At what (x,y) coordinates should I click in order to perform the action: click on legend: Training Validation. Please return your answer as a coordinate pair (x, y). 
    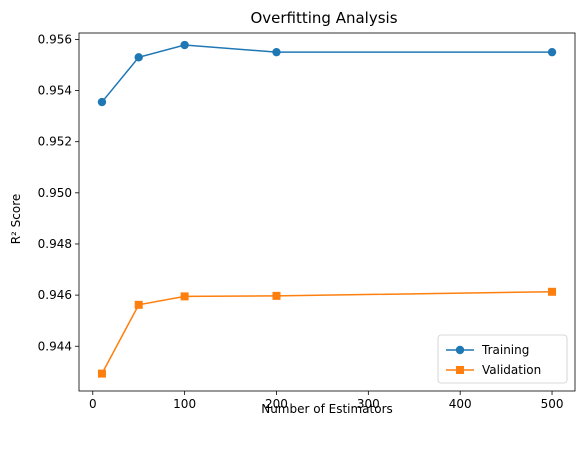
    Looking at the image, I should click on (502, 359).